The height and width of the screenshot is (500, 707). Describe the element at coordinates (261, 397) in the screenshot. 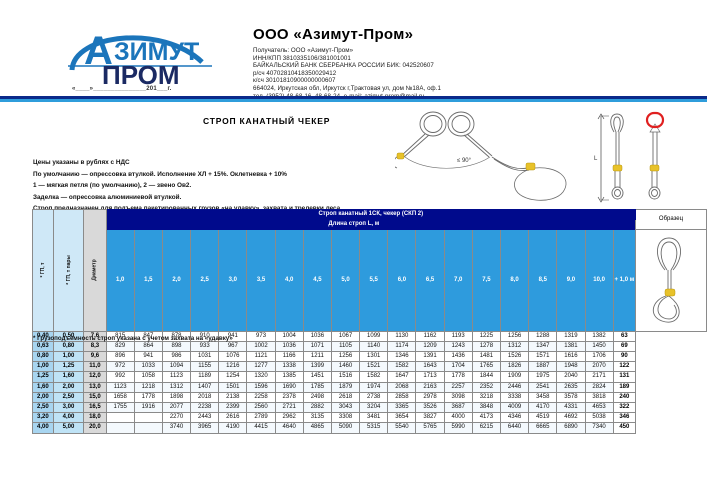

I see `cell-price: 2258` at that location.